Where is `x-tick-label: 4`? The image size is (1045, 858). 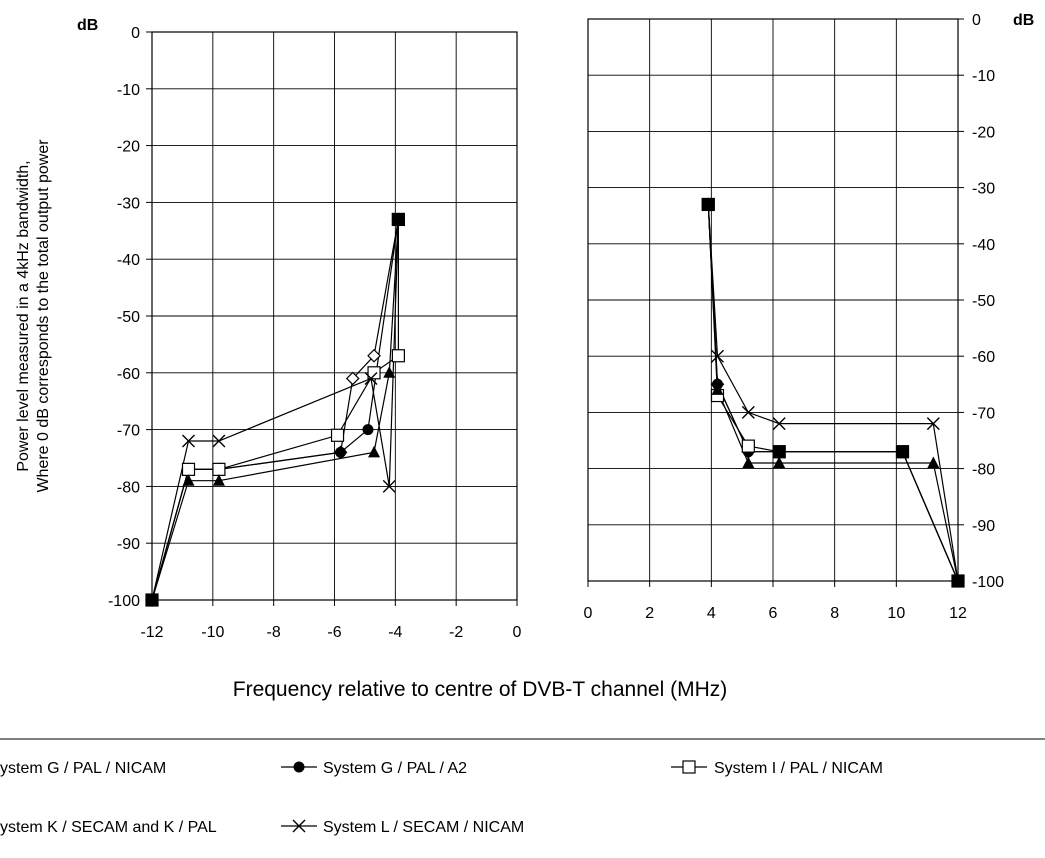
x-tick-label: 4 is located at coordinates (711, 613).